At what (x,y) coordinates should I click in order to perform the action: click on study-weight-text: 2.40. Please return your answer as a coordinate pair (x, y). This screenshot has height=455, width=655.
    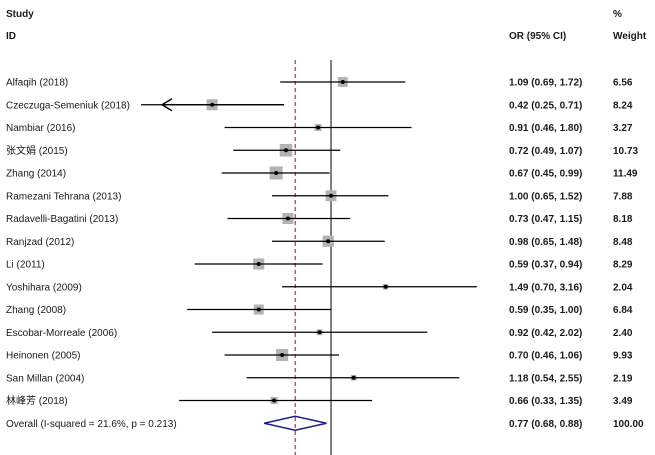
    Looking at the image, I should click on (623, 333).